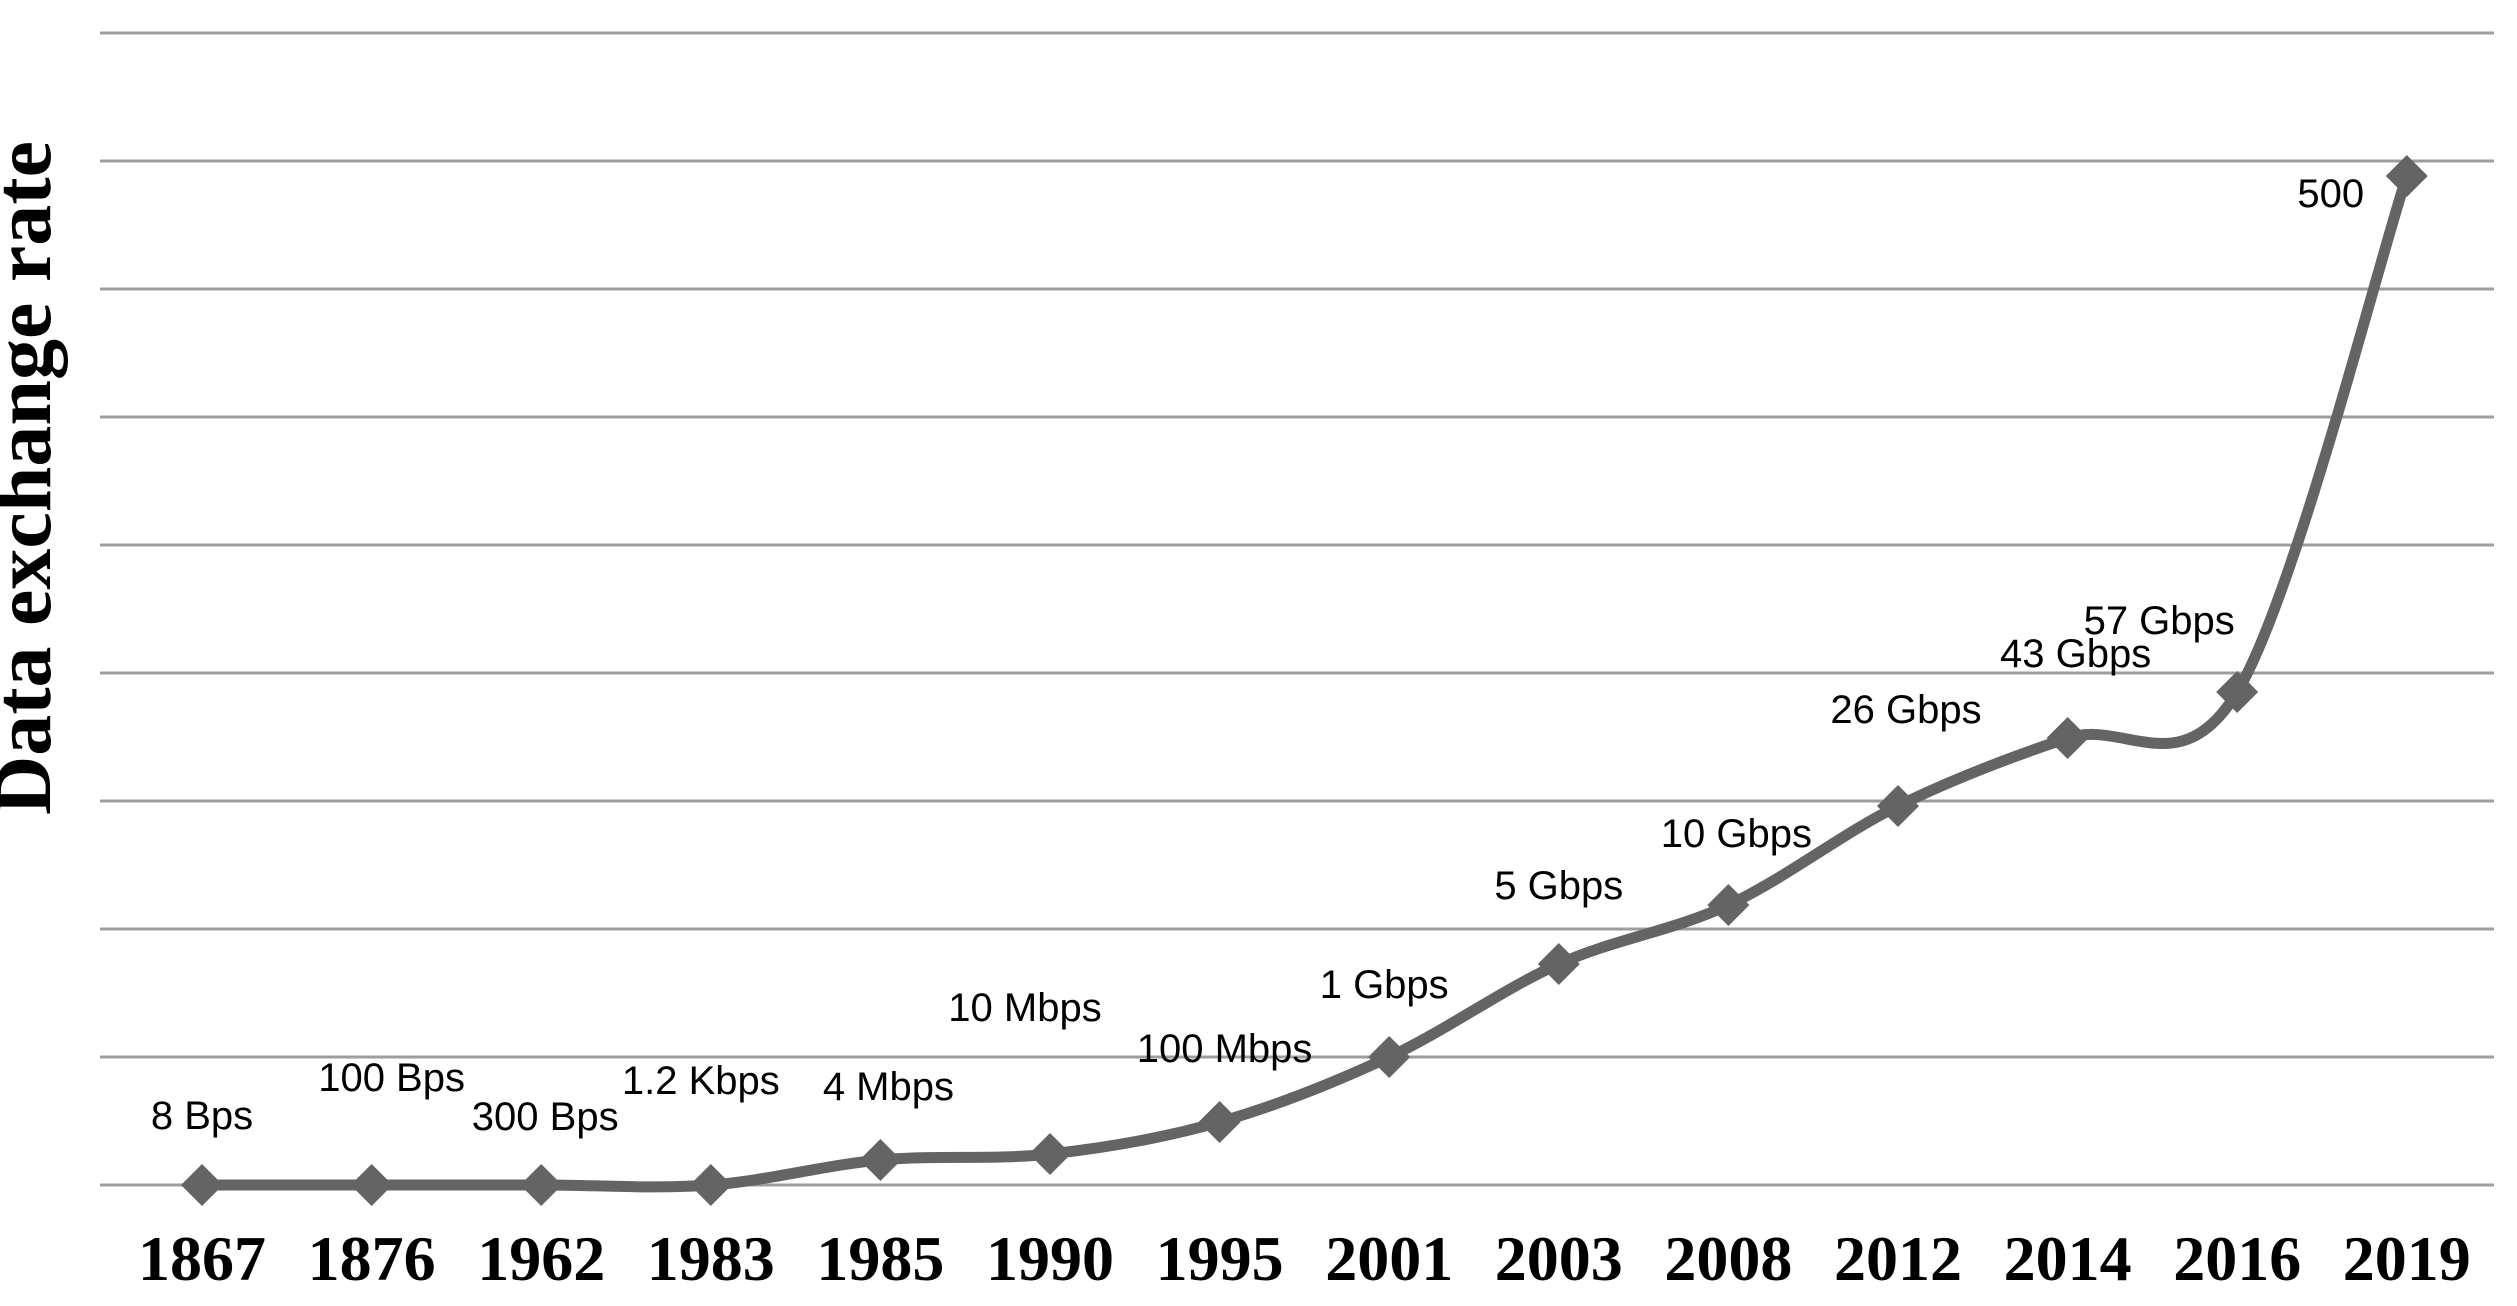  I want to click on data-point-label: 57 Gbps, so click(2159, 621).